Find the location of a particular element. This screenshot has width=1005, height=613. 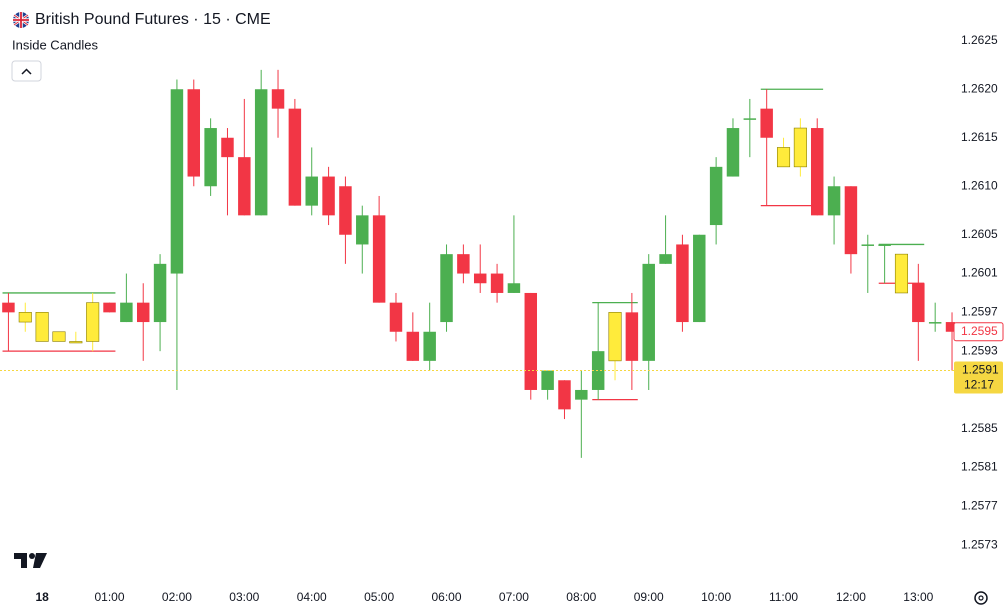

close-price-label: 1.2595 is located at coordinates (979, 331).